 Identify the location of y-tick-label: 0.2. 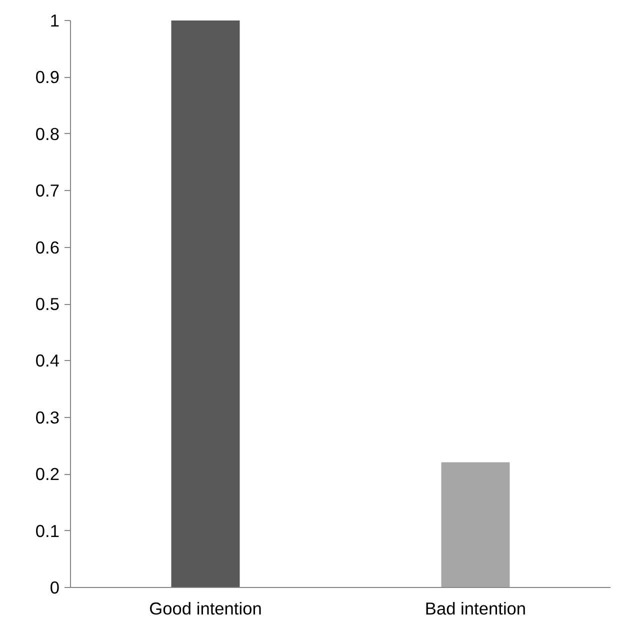
(47, 474).